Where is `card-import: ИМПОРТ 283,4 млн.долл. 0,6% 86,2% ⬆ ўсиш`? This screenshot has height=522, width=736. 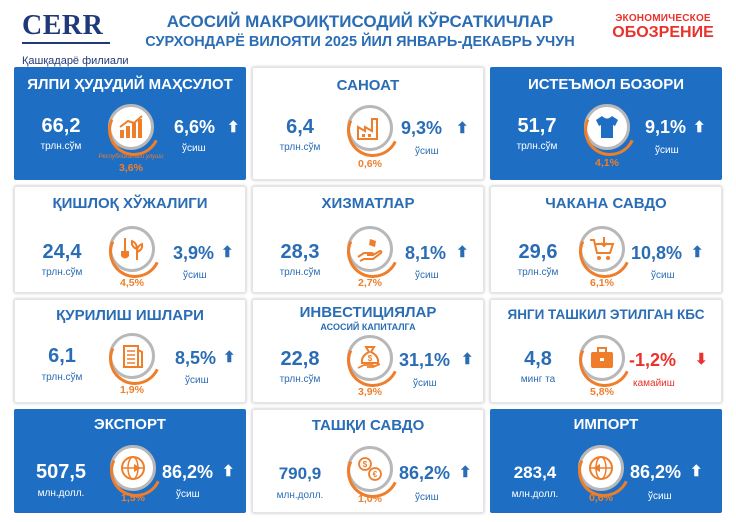 card-import: ИМПОРТ 283,4 млн.долл. 0,6% 86,2% ⬆ ўсиш is located at coordinates (606, 461).